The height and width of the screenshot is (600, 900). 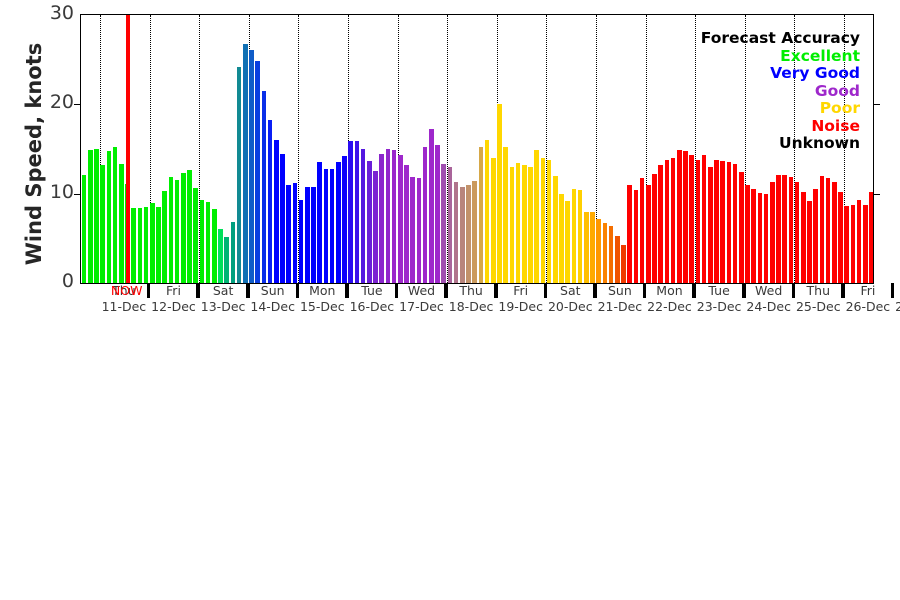 I want to click on x-day-tick-27-Dec, so click(x=892, y=290).